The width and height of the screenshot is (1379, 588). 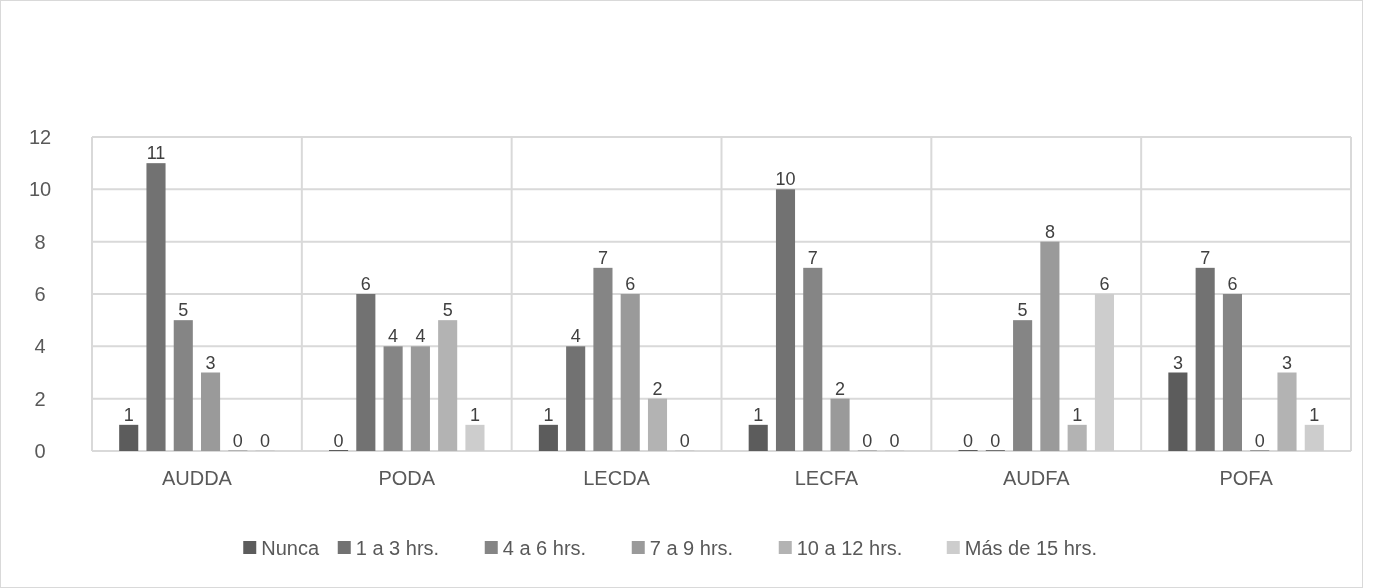 I want to click on data-label: 10, so click(x=785, y=179).